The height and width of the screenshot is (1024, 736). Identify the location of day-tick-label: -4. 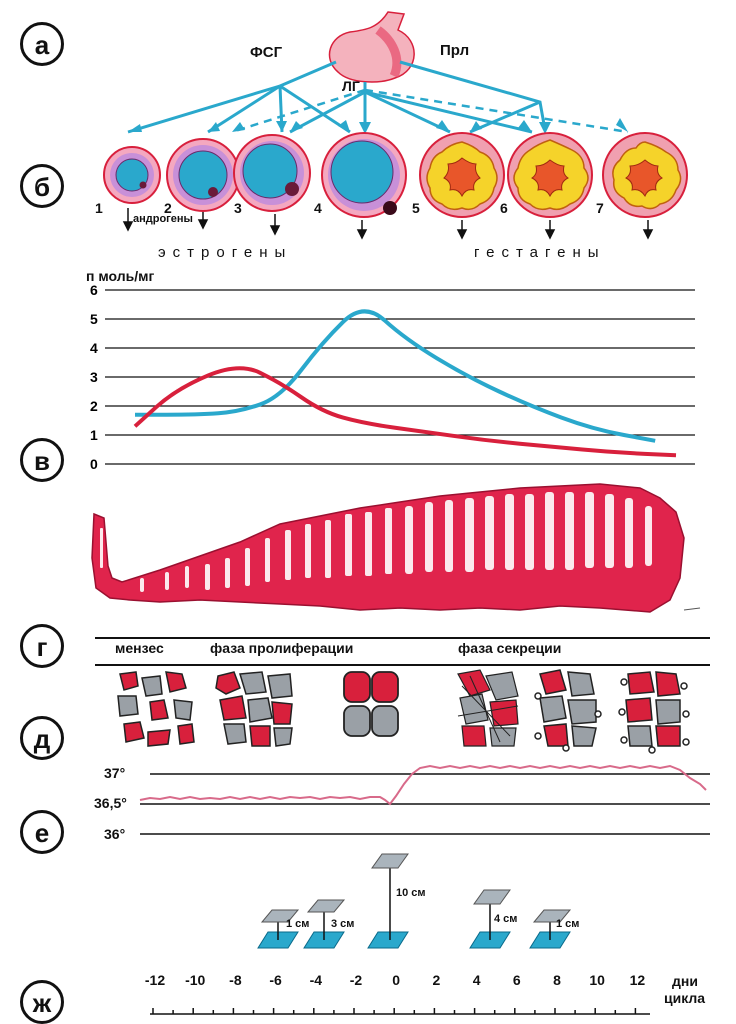
(316, 980).